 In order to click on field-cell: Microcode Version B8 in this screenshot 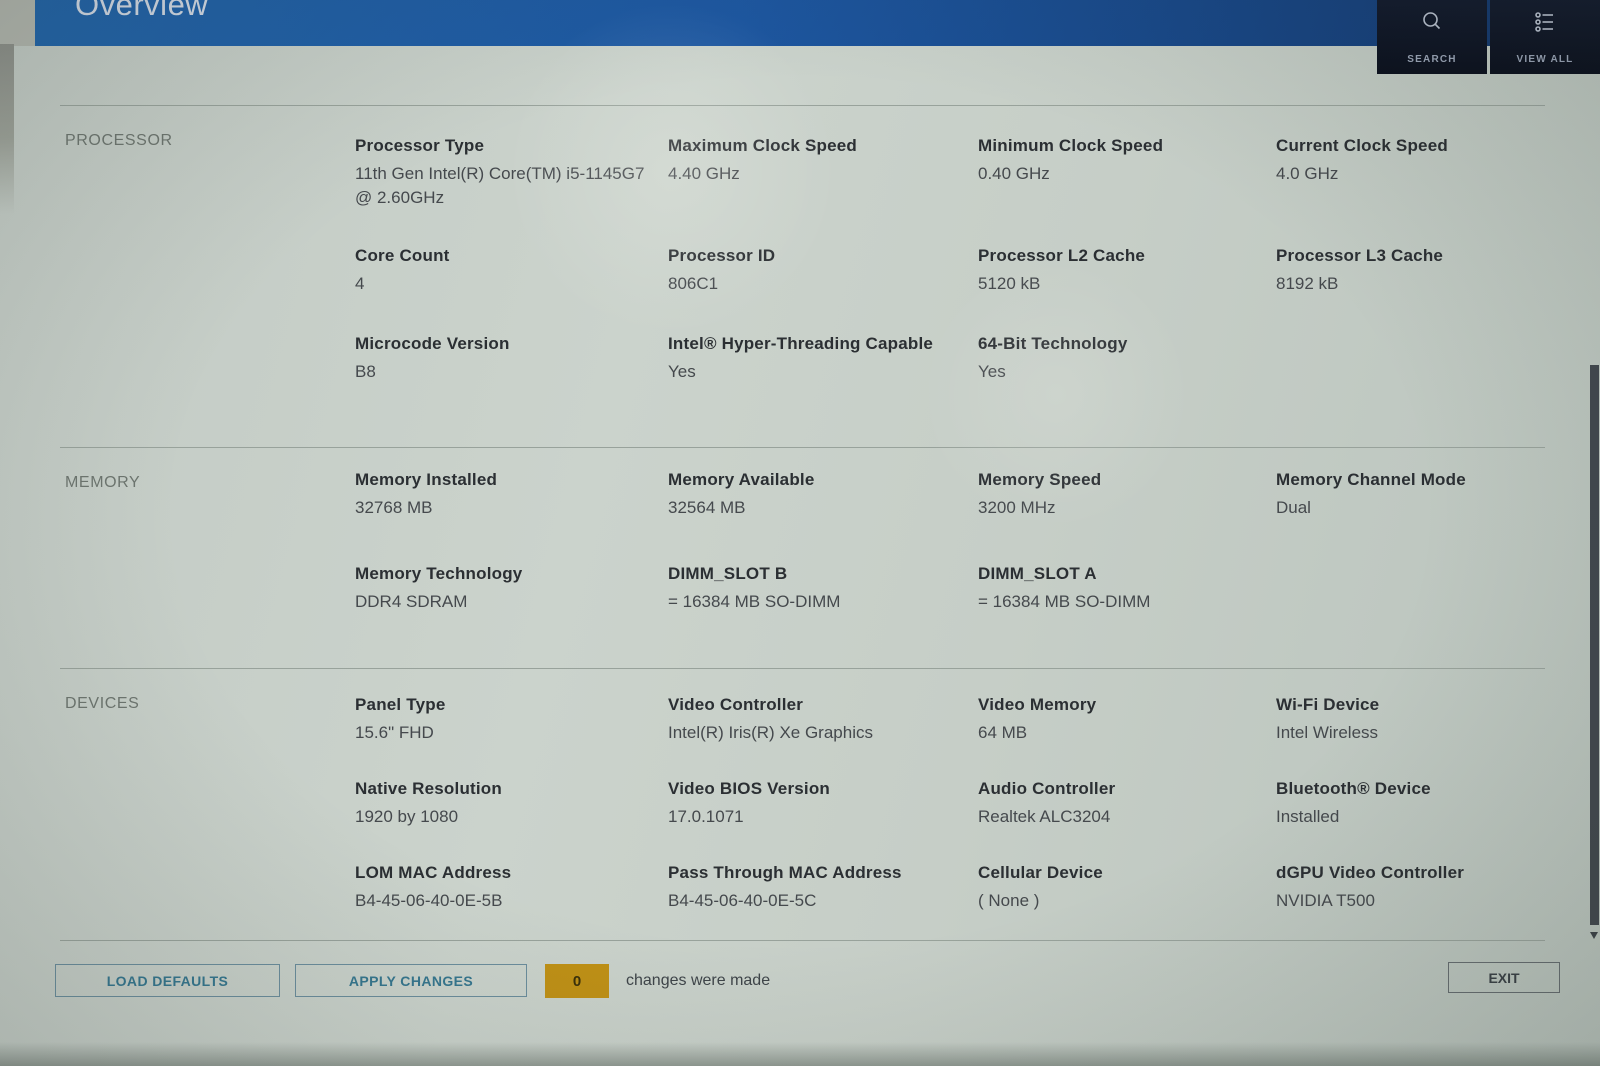, I will do `click(511, 359)`.